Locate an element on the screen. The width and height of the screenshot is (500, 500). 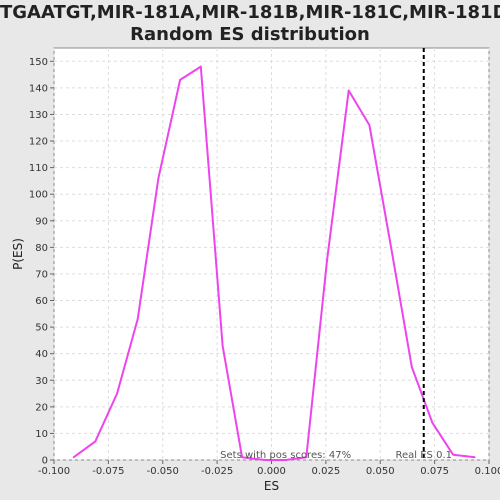
x-tick-label: -0.025 is located at coordinates (217, 471).